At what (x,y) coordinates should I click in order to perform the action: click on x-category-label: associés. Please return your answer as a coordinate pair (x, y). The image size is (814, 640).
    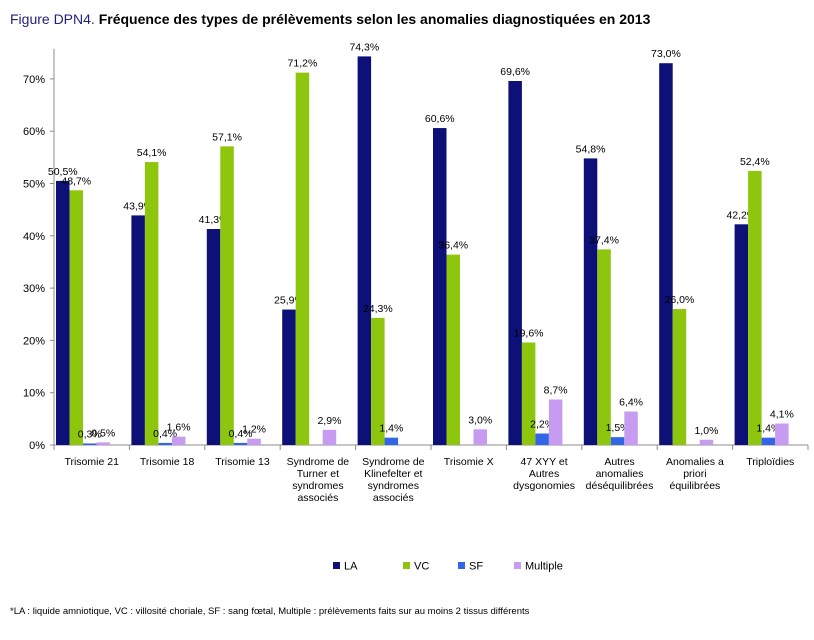
    Looking at the image, I should click on (317, 498).